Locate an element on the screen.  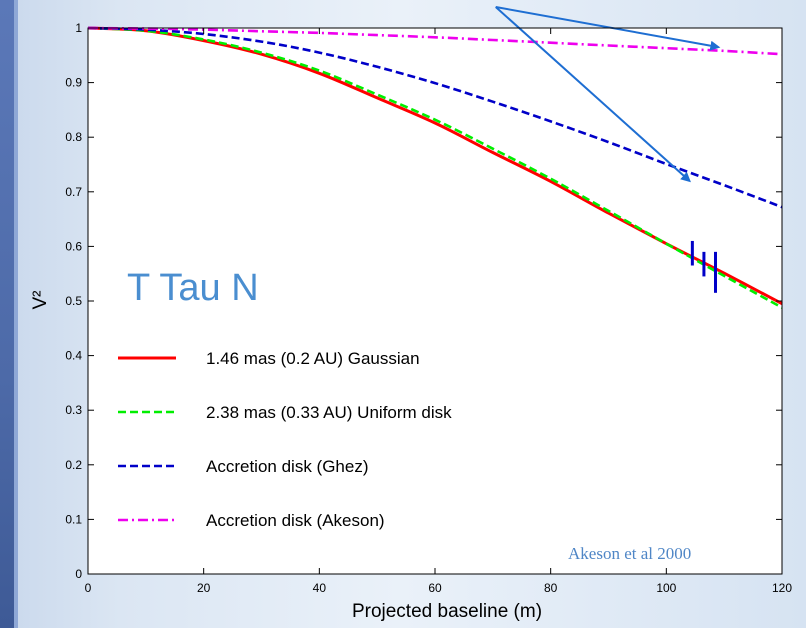
y-tick-label: 0.3 is located at coordinates (73, 410).